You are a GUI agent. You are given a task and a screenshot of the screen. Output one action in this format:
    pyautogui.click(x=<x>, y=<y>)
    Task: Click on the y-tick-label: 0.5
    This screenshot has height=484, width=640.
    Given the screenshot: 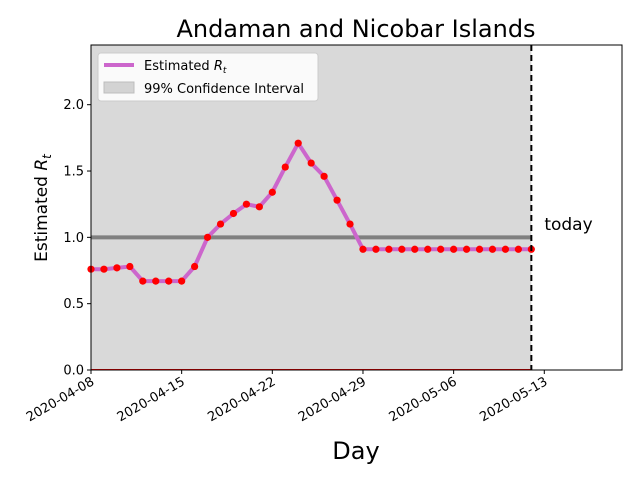 What is the action you would take?
    pyautogui.click(x=73, y=304)
    